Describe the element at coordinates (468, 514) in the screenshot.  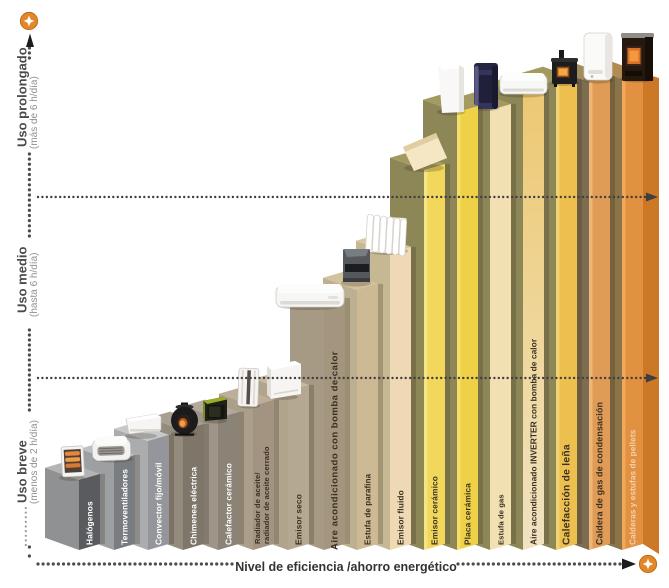
I see `svg-text: Placa cerámica` at that location.